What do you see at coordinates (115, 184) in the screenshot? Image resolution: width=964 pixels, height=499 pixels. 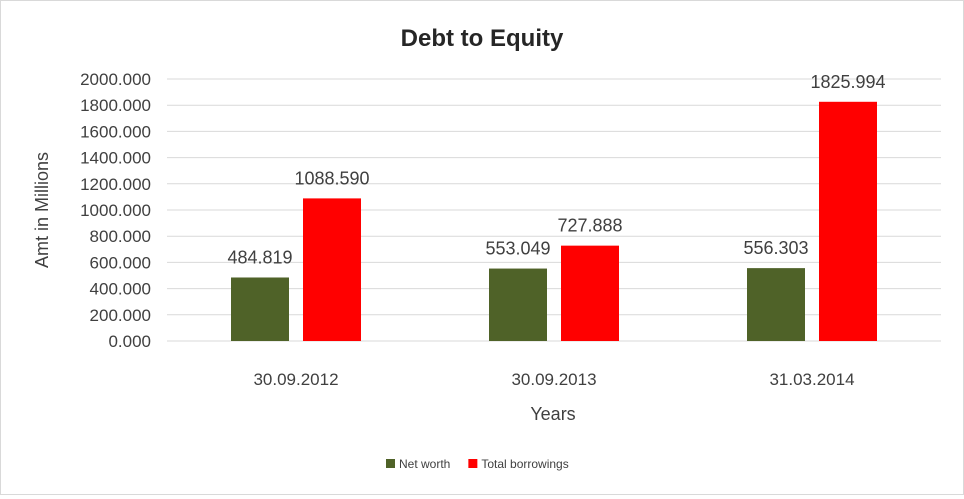 I see `y-tick-label: 1200.000` at bounding box center [115, 184].